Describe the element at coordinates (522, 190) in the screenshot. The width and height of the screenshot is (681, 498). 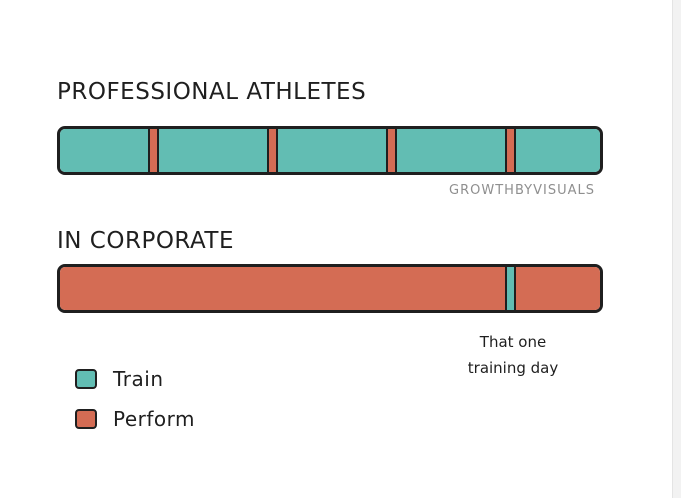
I see `watermark: GROWTHBYVISUALS` at that location.